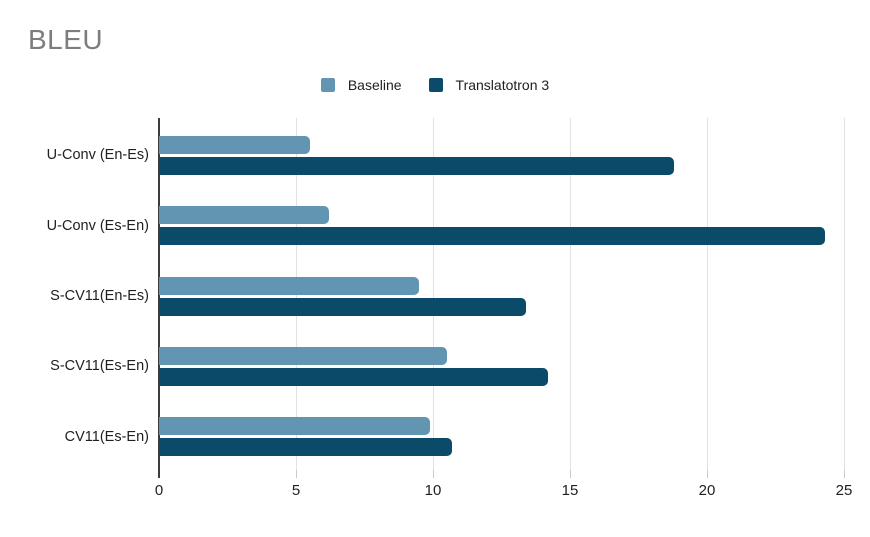  What do you see at coordinates (159, 490) in the screenshot?
I see `x-tick-label-0: 0` at bounding box center [159, 490].